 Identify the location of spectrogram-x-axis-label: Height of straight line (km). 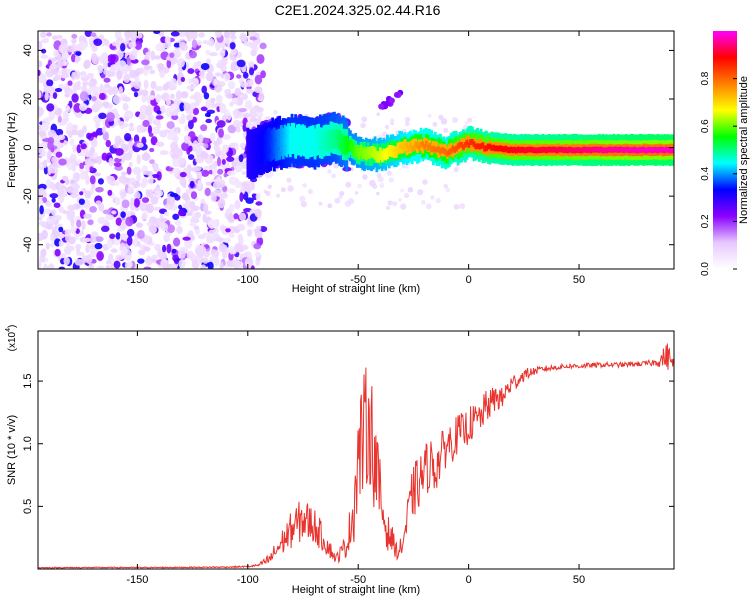
(356, 289).